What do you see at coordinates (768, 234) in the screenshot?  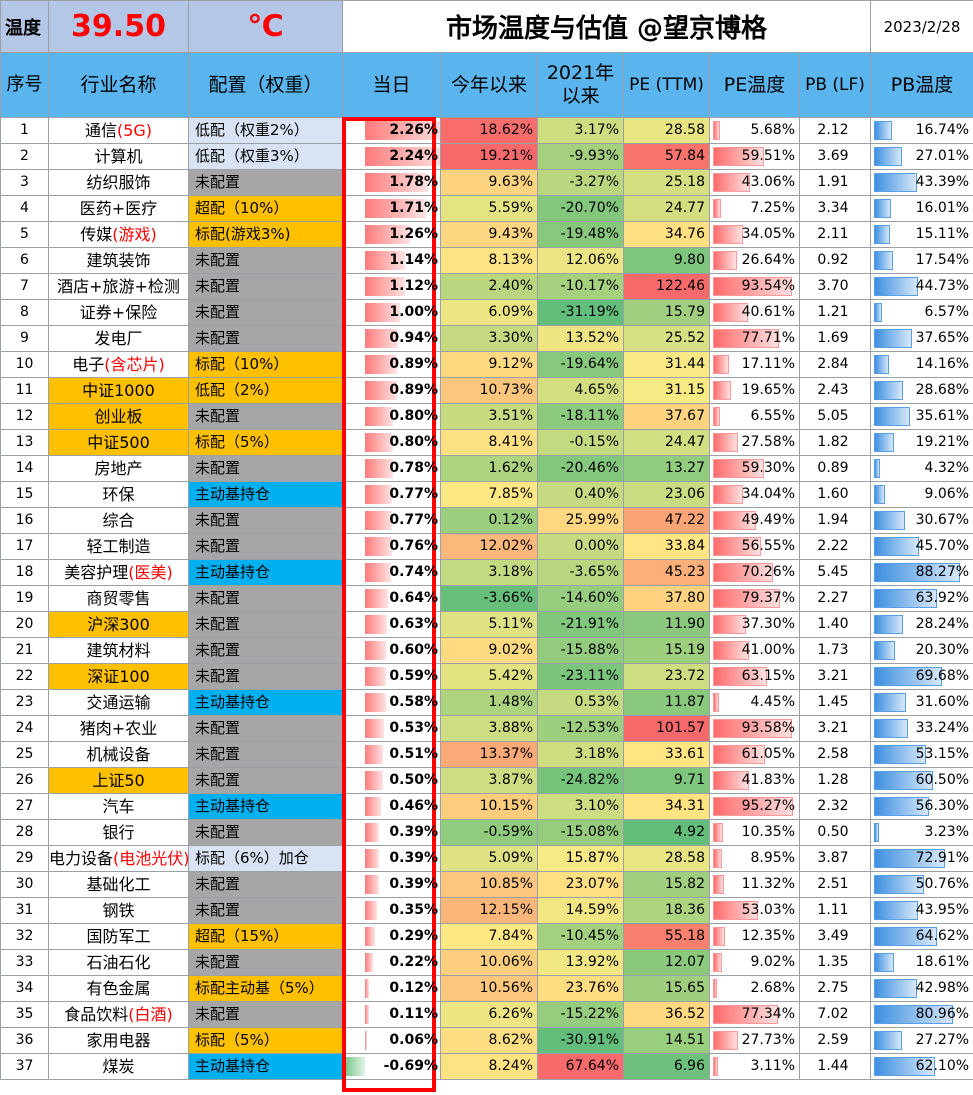 I see `pe-temperature-value: 34.05%` at bounding box center [768, 234].